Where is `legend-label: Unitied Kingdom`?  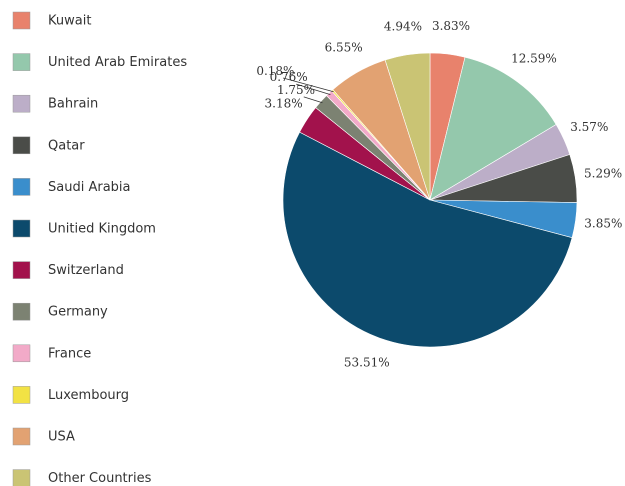 legend-label: Unitied Kingdom is located at coordinates (102, 229).